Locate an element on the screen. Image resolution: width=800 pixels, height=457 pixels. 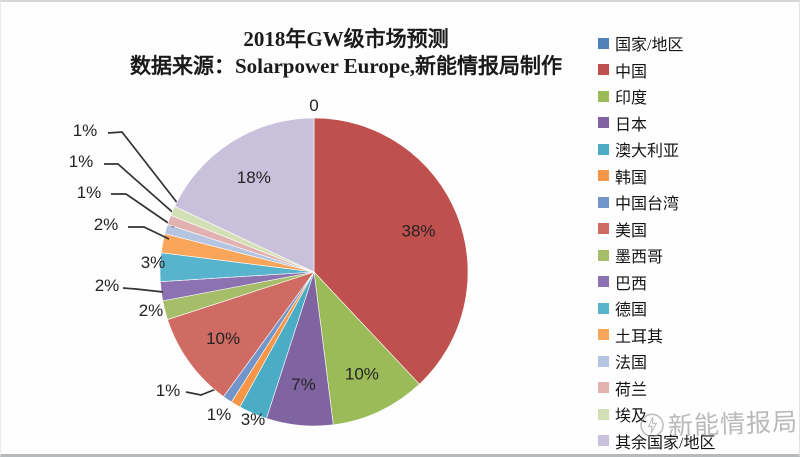
pie-data-label-7: 10% is located at coordinates (223, 338).